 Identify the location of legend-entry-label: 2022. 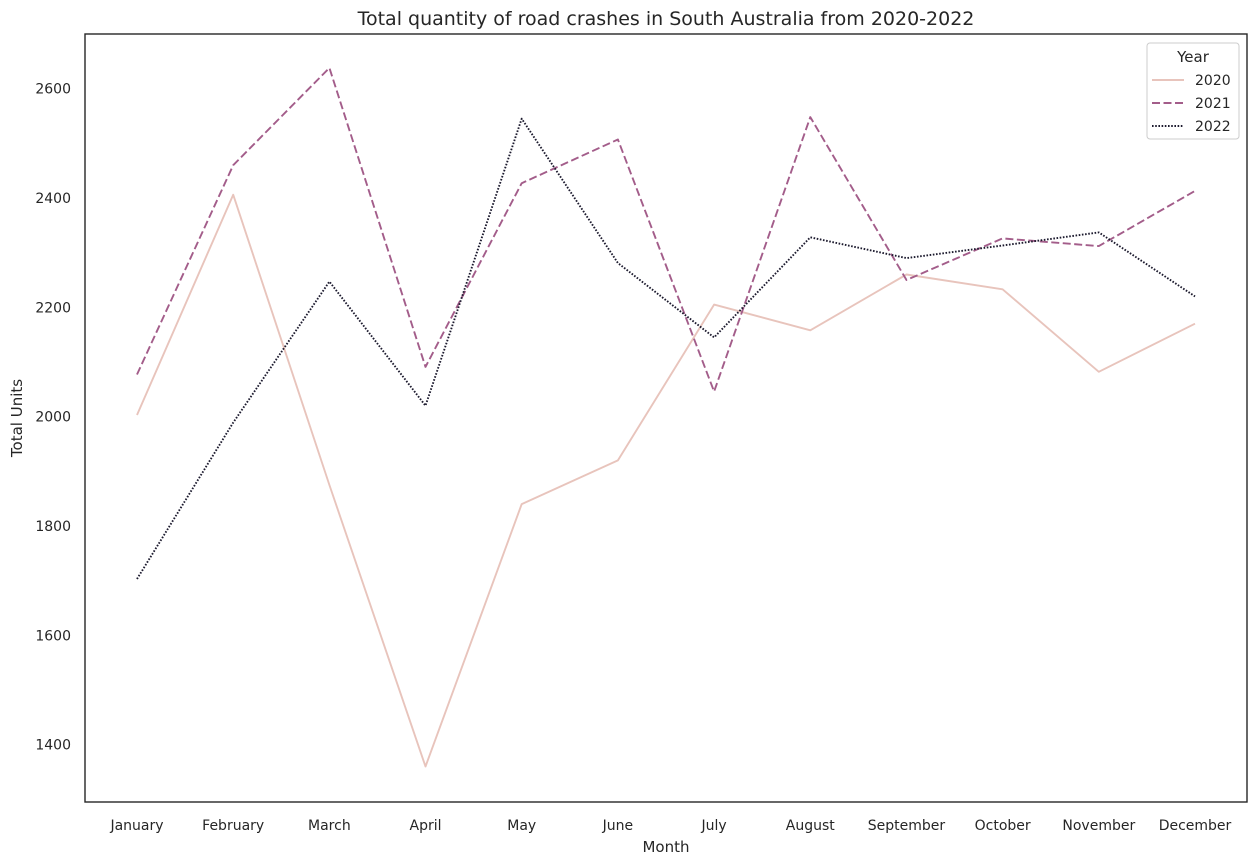
(1213, 127).